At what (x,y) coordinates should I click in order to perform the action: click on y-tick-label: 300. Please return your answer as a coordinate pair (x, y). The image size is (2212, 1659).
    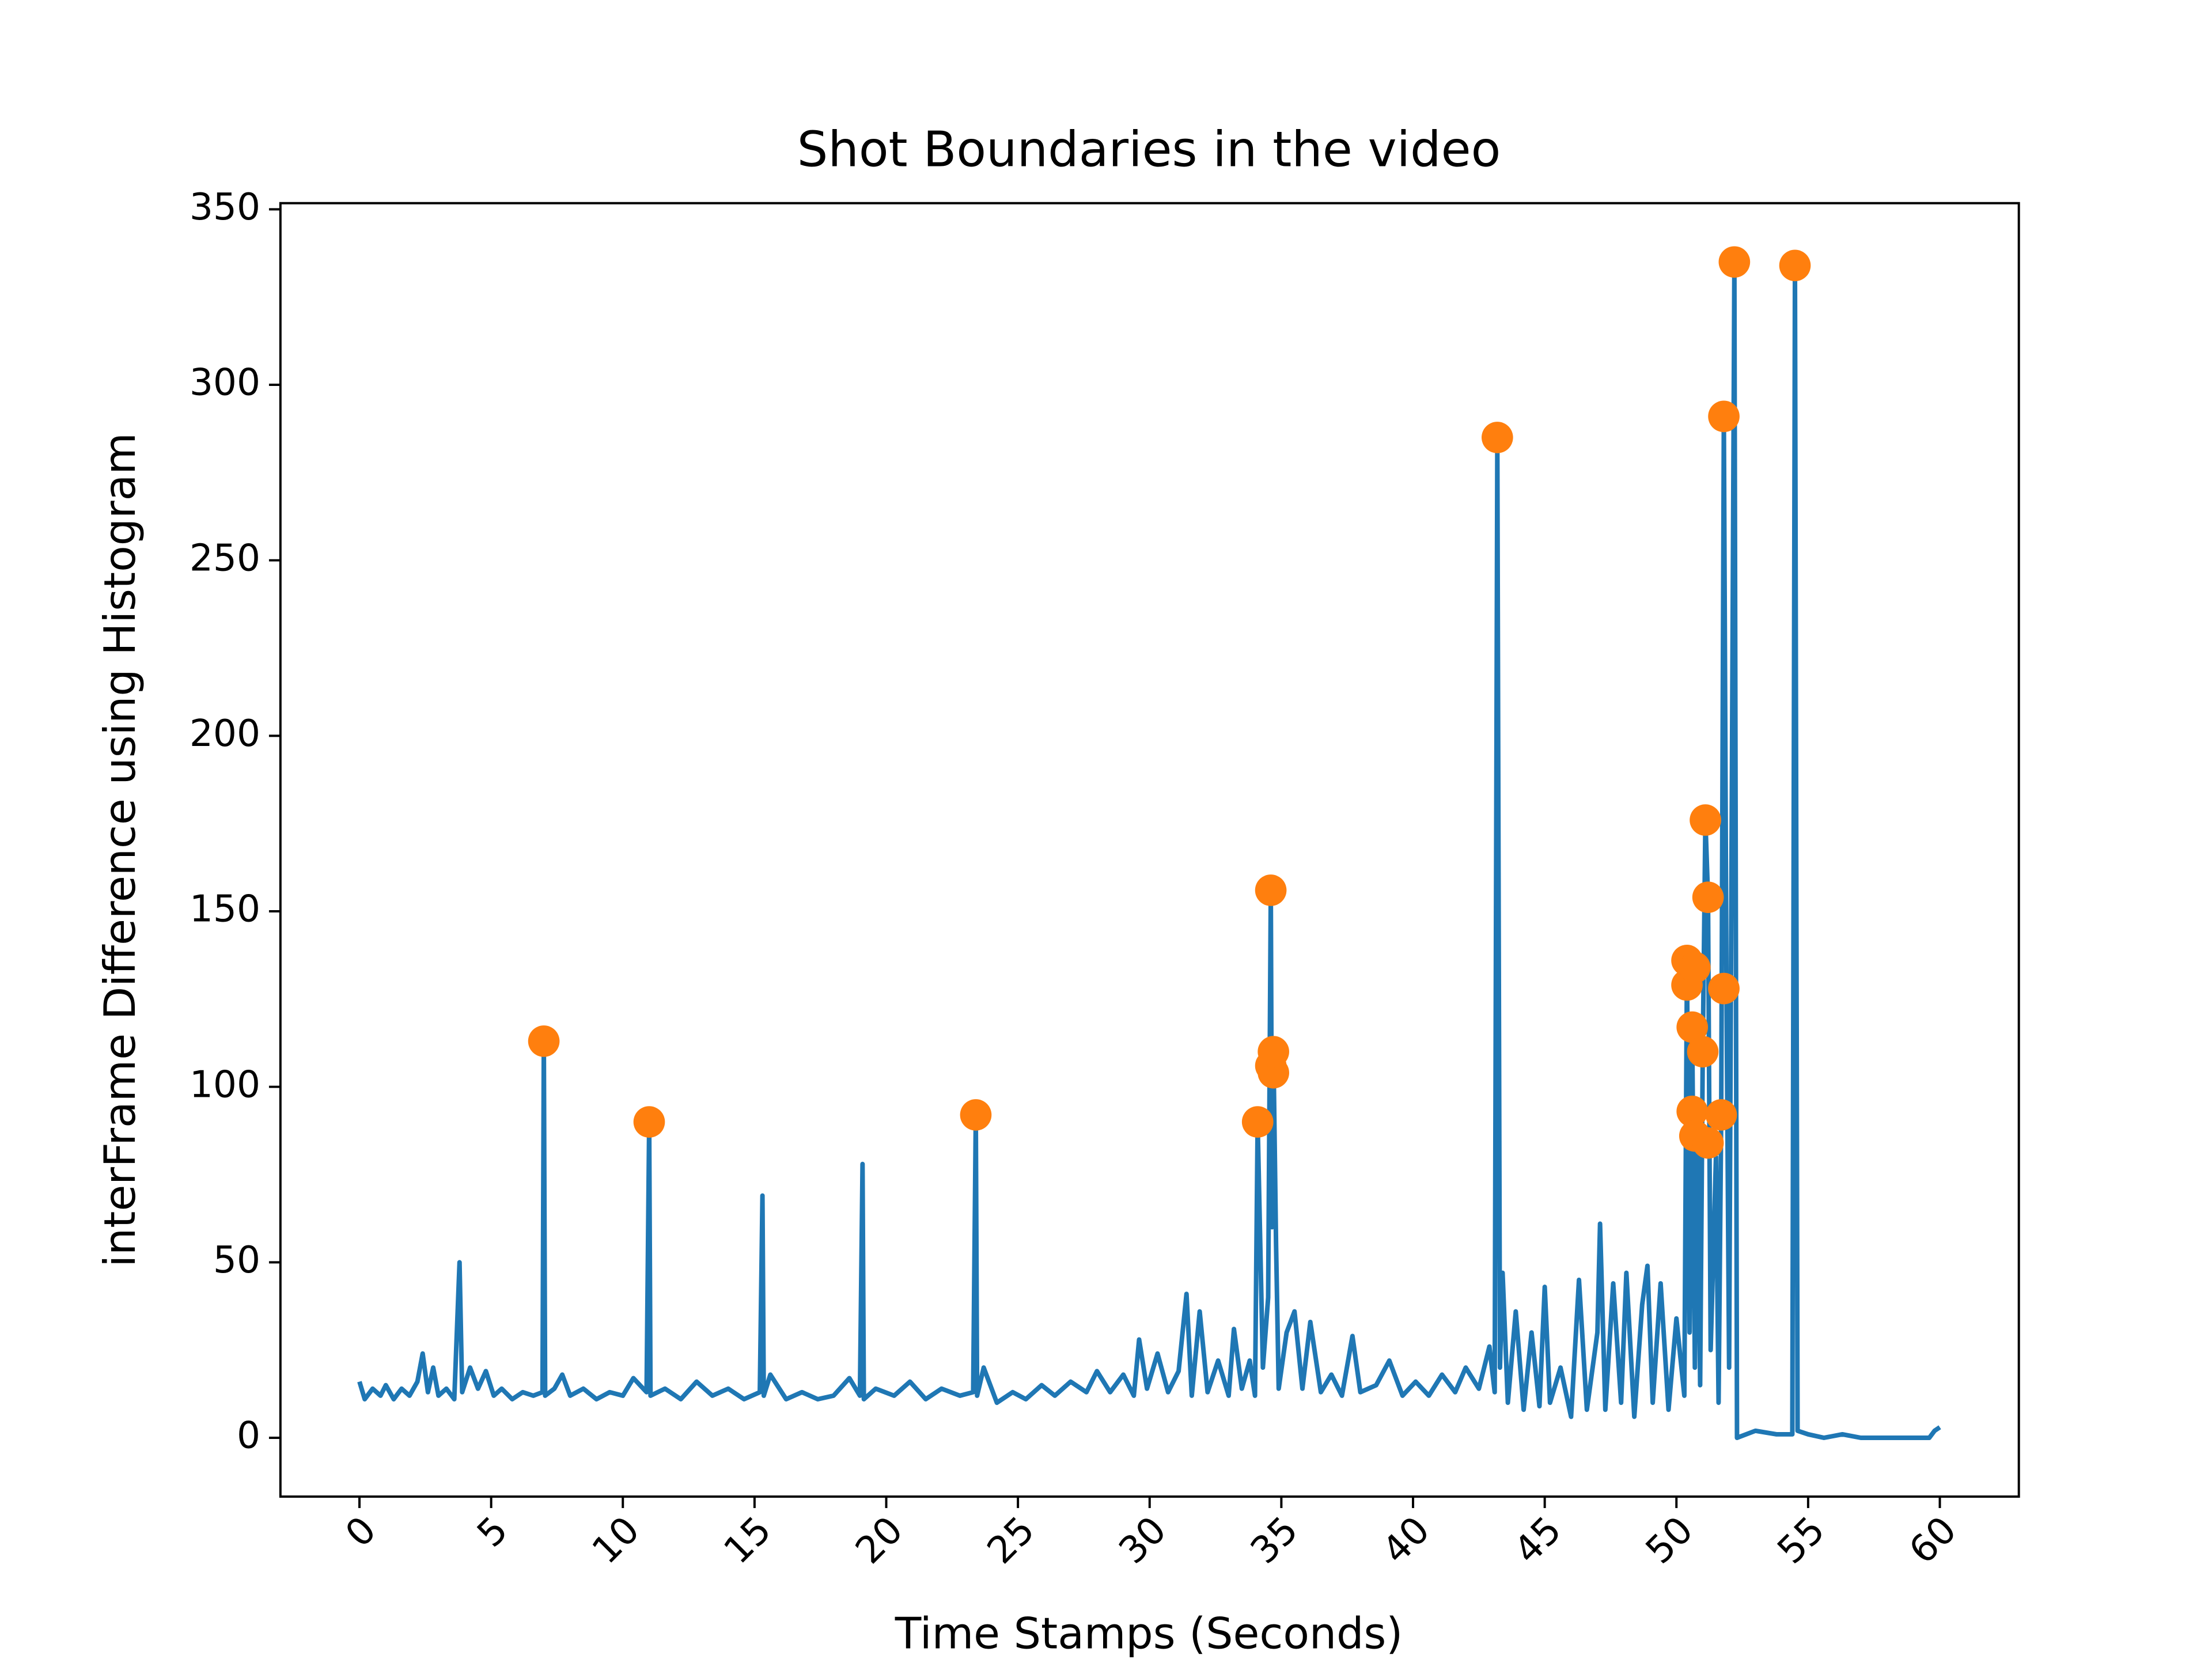
    Looking at the image, I should click on (225, 382).